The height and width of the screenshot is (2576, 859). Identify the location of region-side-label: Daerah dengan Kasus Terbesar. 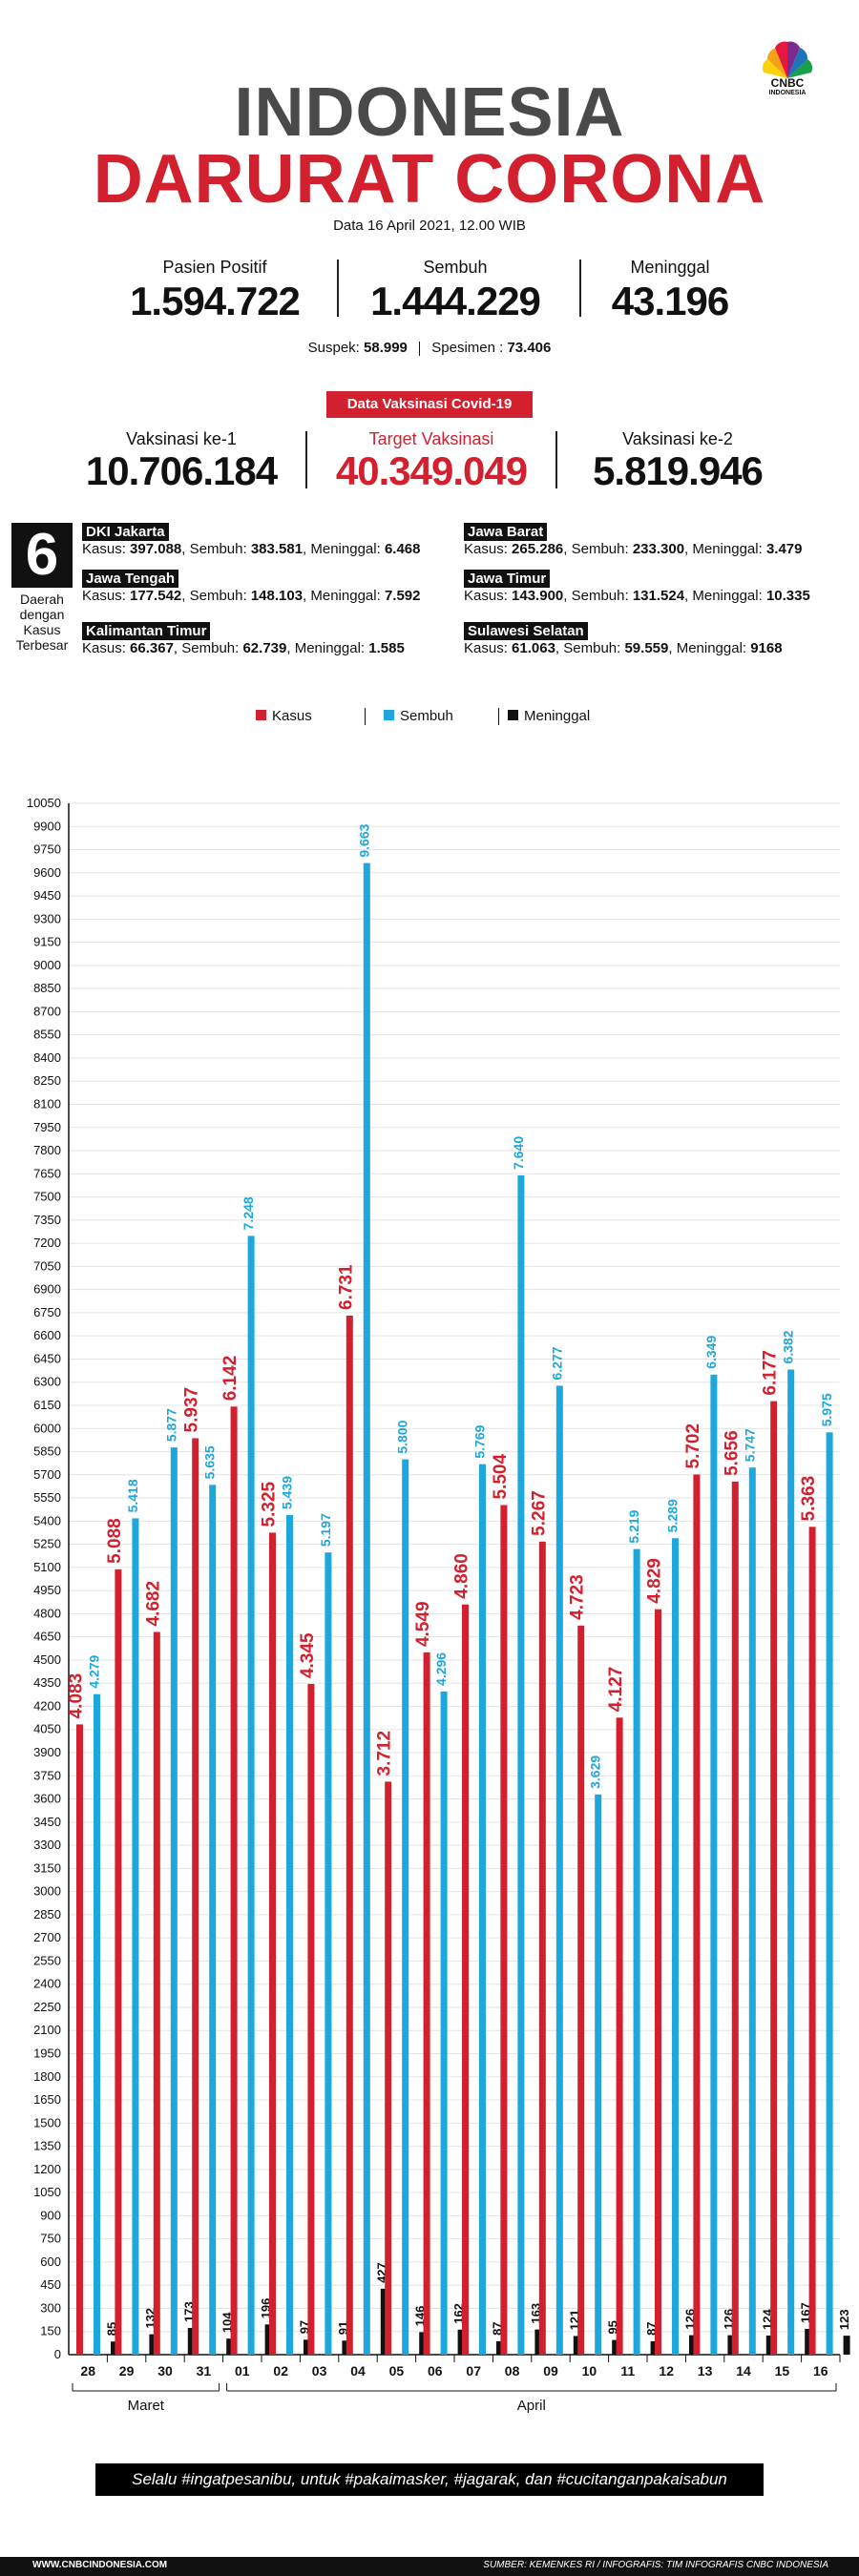
(42, 622).